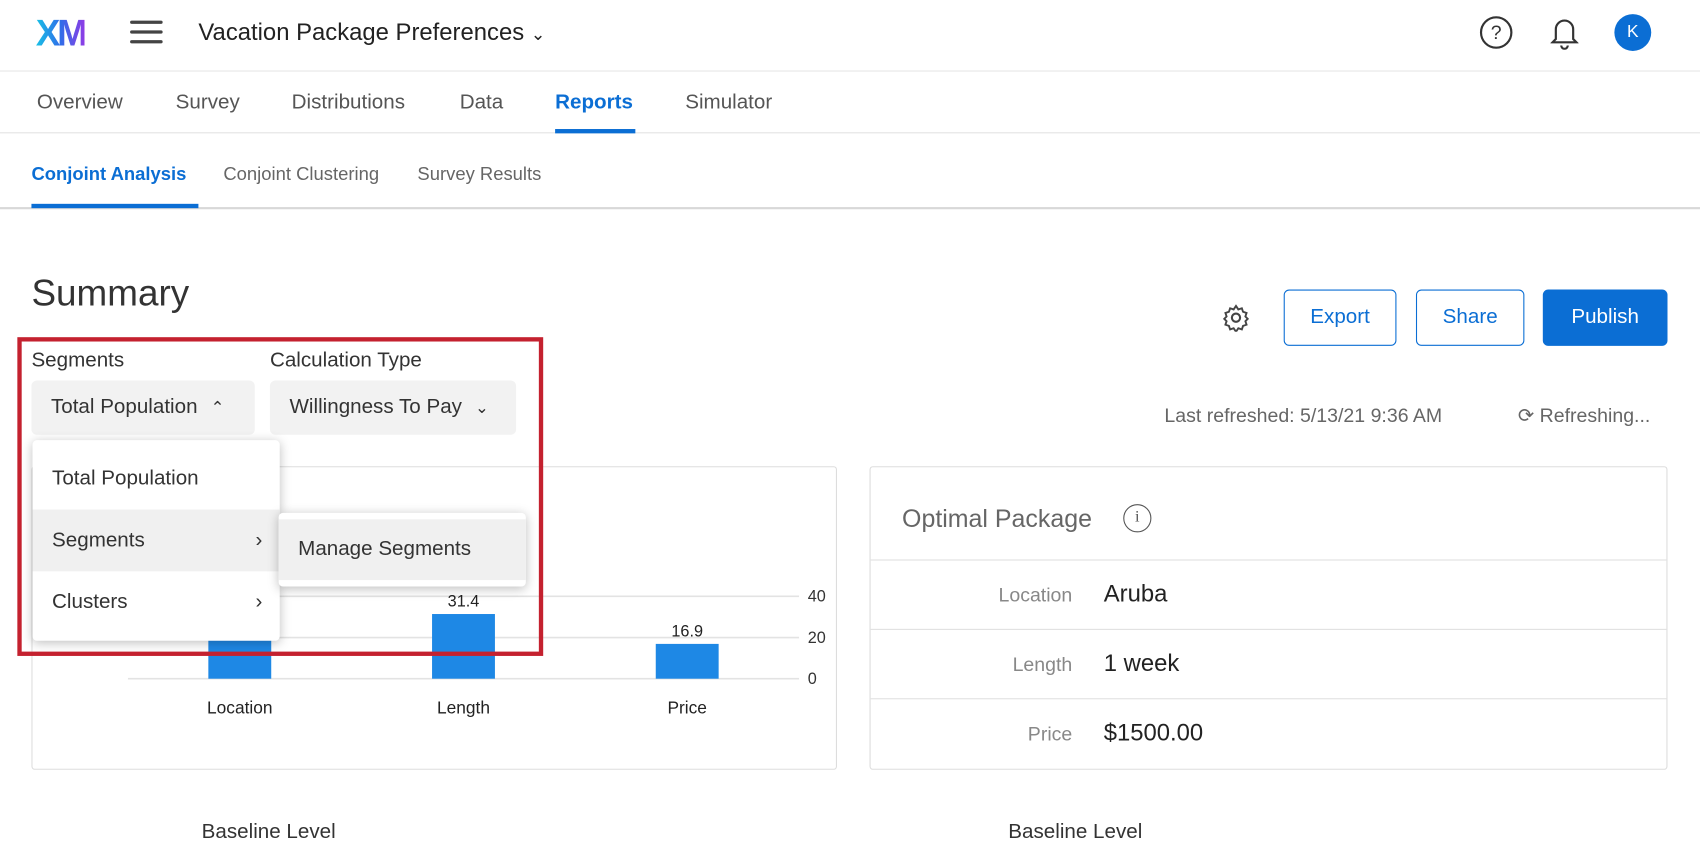 The width and height of the screenshot is (1700, 848). Describe the element at coordinates (1470, 317) in the screenshot. I see `share-button: Share` at that location.